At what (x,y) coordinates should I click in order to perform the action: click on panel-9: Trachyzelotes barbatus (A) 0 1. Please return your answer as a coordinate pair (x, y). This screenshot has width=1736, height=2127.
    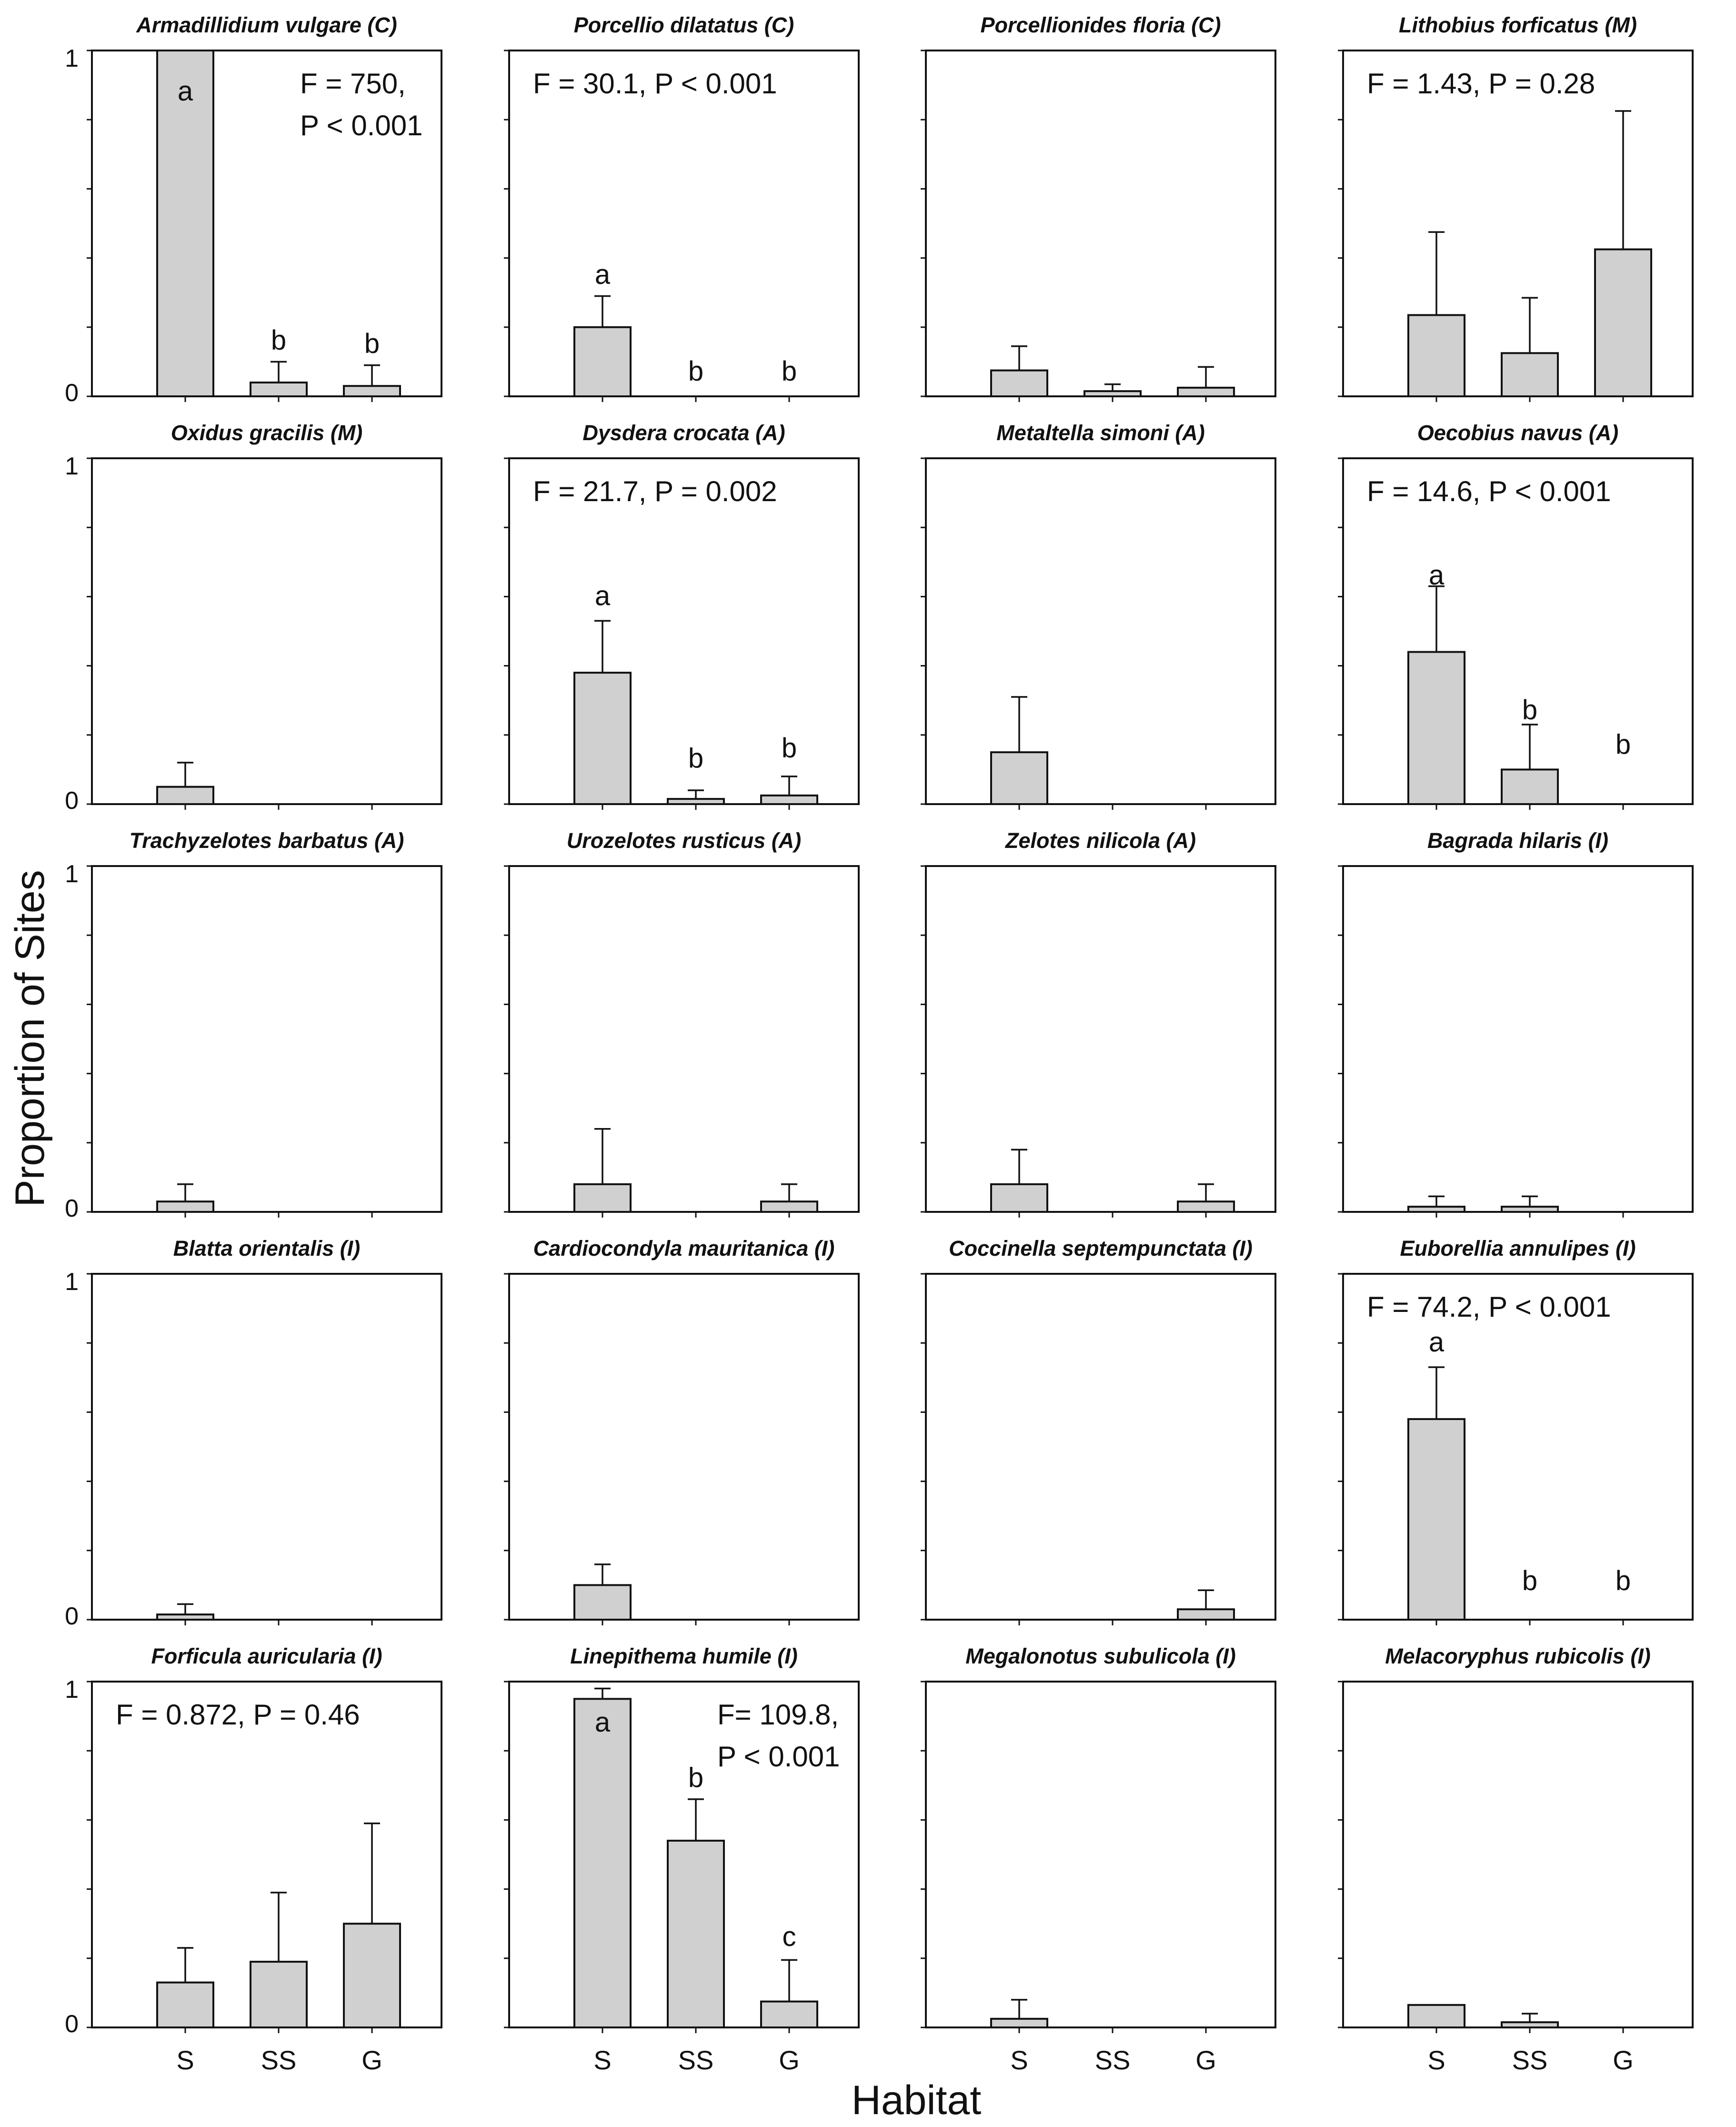
    Looking at the image, I should click on (253, 1025).